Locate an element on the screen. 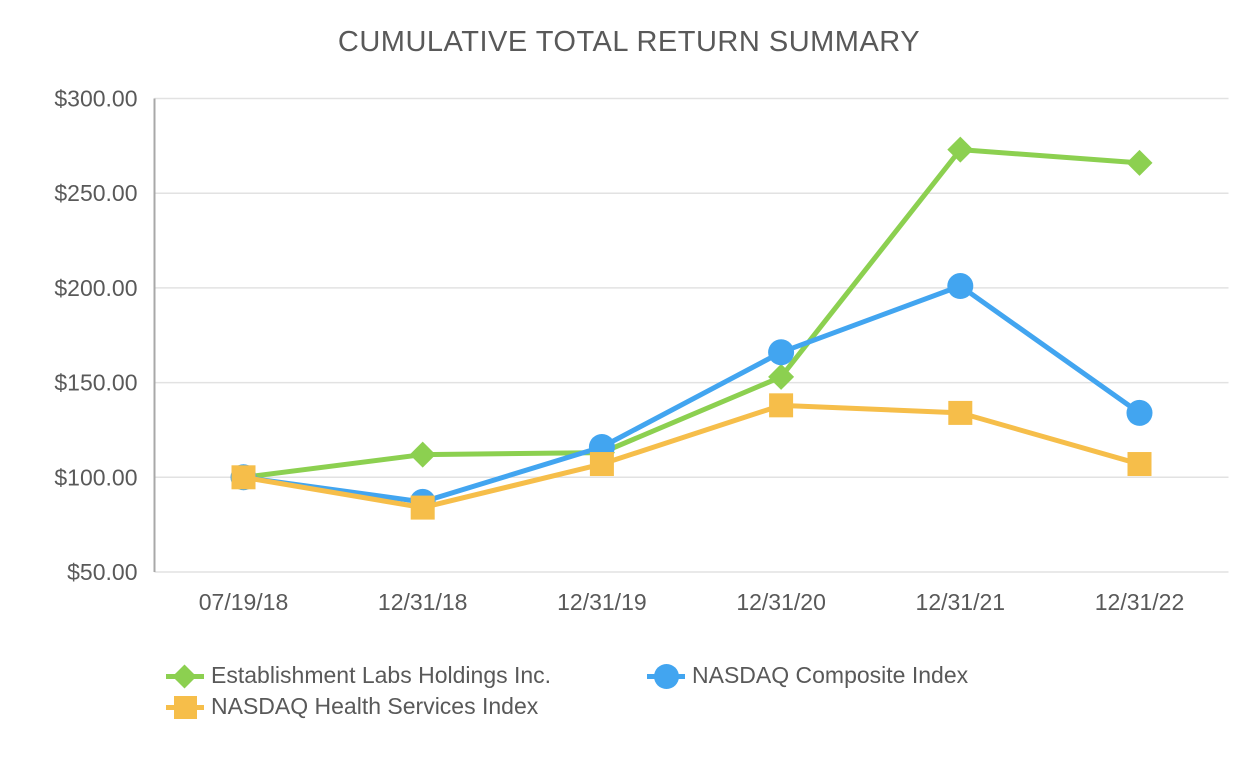 This screenshot has height=760, width=1258. legend-label: Establishment Labs Holdings Inc. is located at coordinates (381, 675).